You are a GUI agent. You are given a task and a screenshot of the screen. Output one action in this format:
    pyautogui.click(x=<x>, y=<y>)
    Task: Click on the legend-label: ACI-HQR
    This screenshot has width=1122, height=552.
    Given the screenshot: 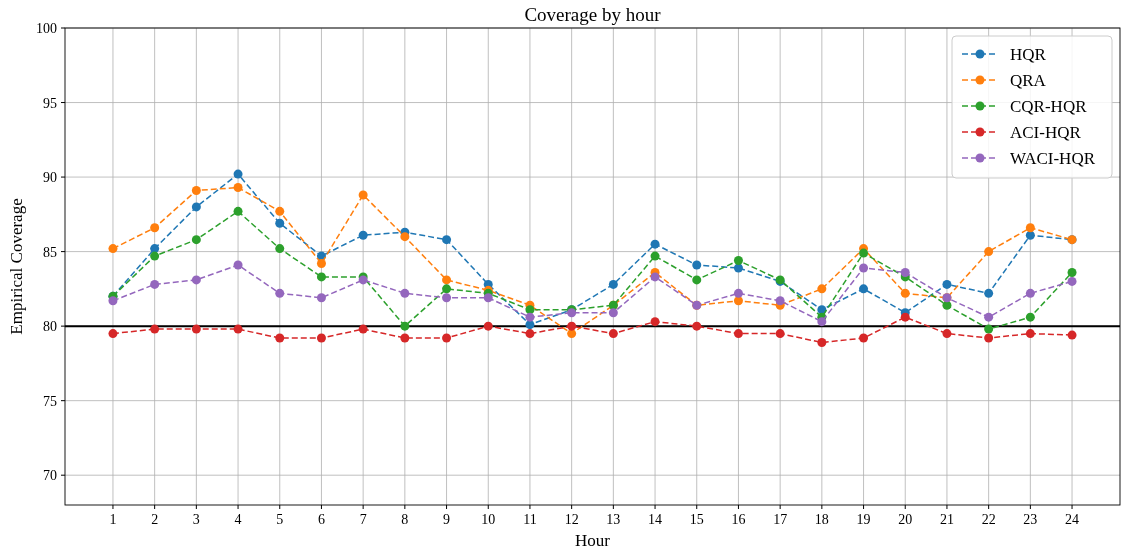 What is the action you would take?
    pyautogui.click(x=1046, y=132)
    